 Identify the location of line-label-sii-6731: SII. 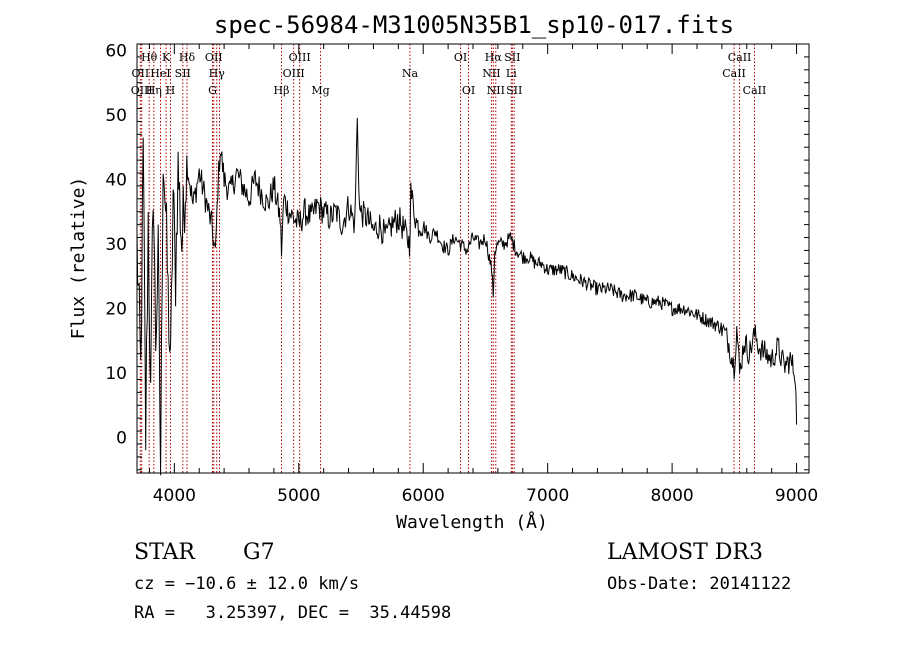
(514, 90).